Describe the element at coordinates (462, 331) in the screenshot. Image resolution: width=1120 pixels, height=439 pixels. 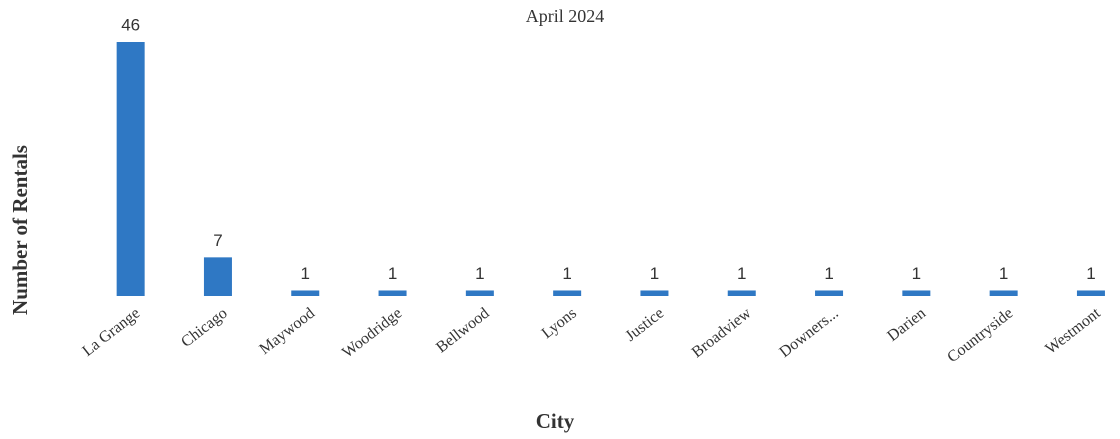
I see `x-tick-label: Bellwood` at that location.